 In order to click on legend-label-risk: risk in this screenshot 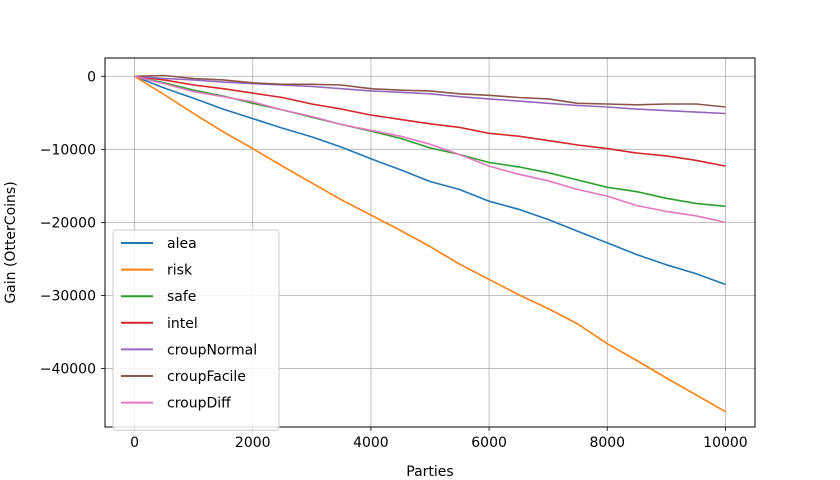, I will do `click(180, 271)`.